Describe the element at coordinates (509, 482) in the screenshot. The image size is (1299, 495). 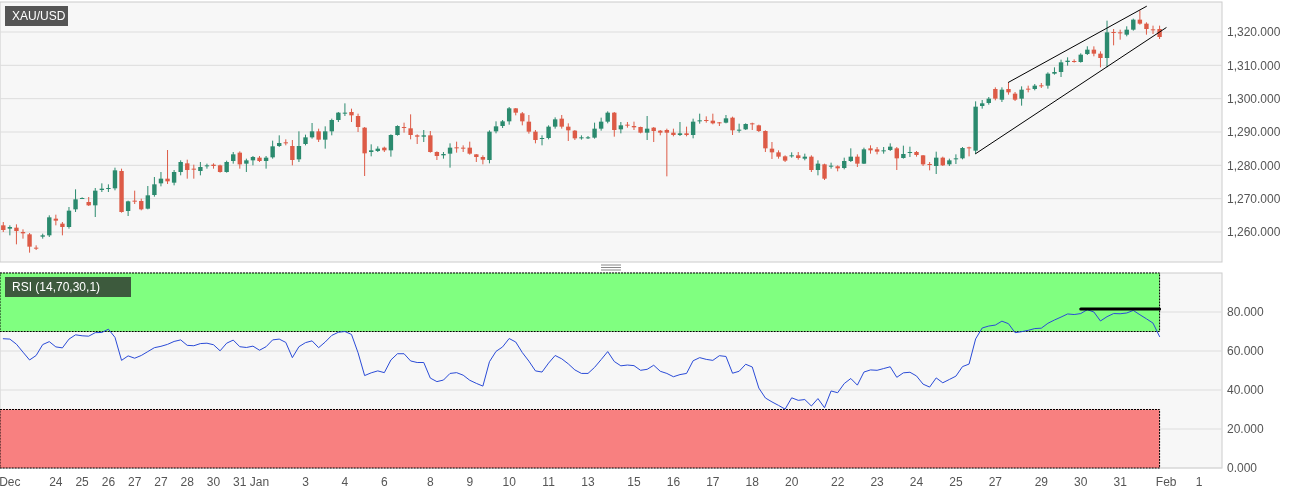
I see `x-tick-label: 10` at that location.